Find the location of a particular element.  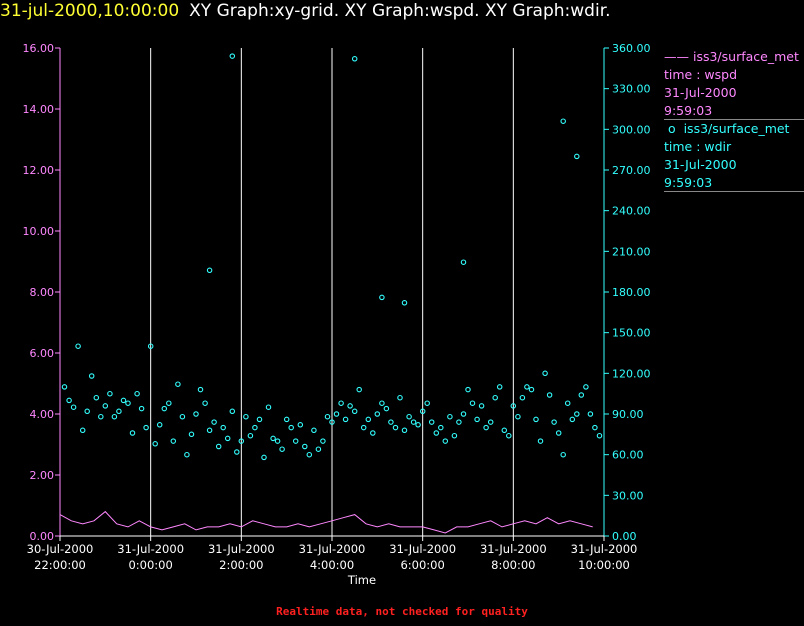

legend-divider is located at coordinates (734, 119).